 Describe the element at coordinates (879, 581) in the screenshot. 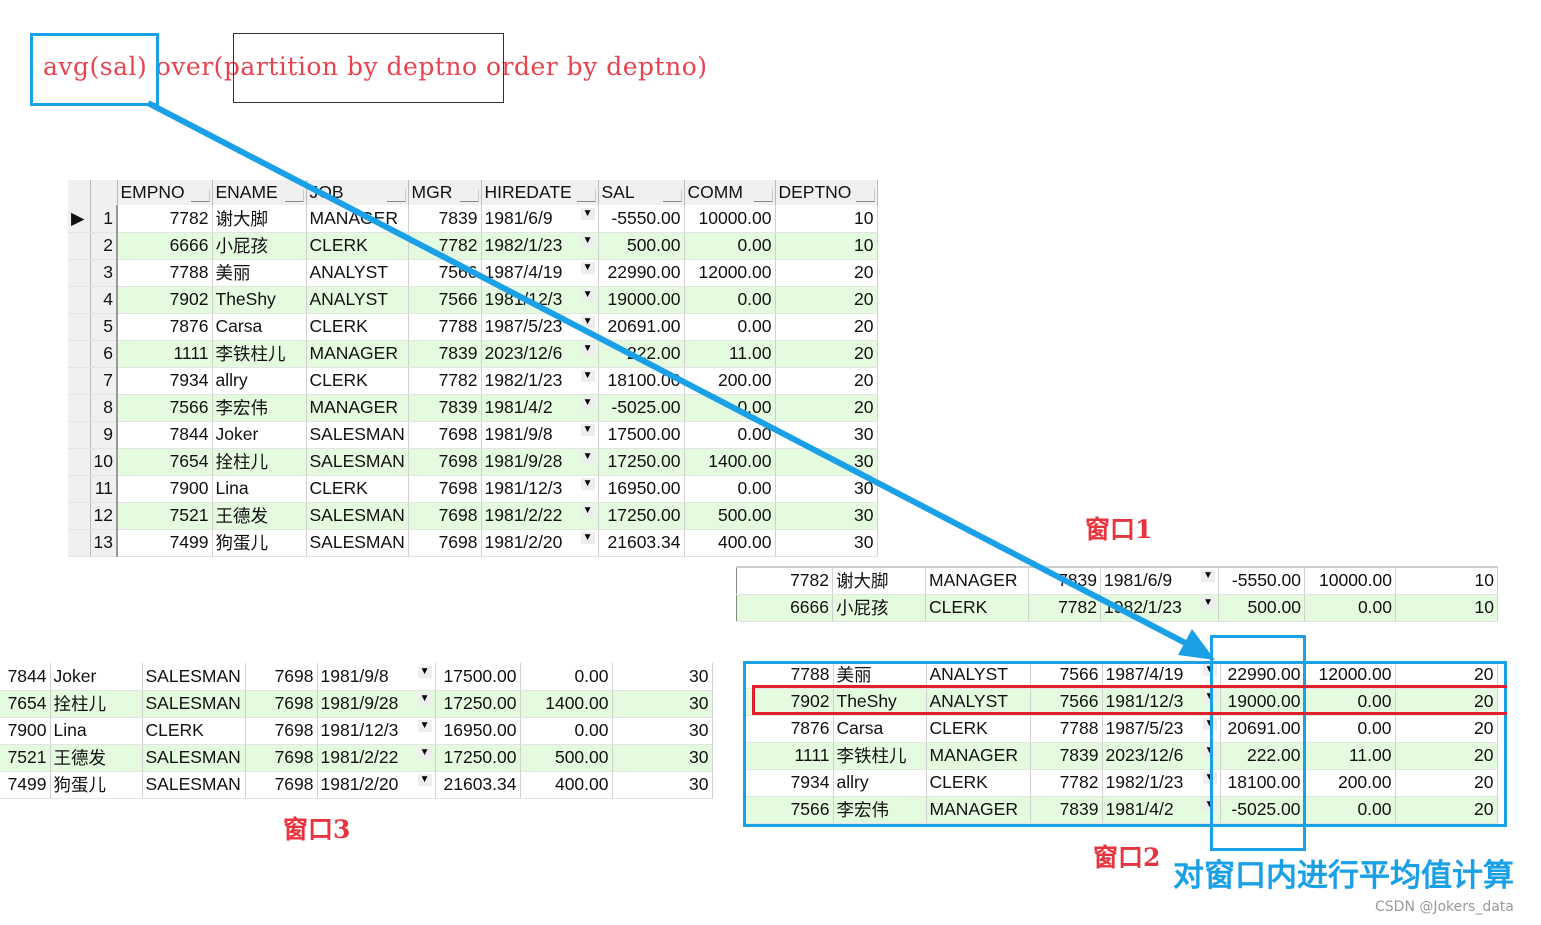

I see `cell-ename: 谢大脚` at that location.